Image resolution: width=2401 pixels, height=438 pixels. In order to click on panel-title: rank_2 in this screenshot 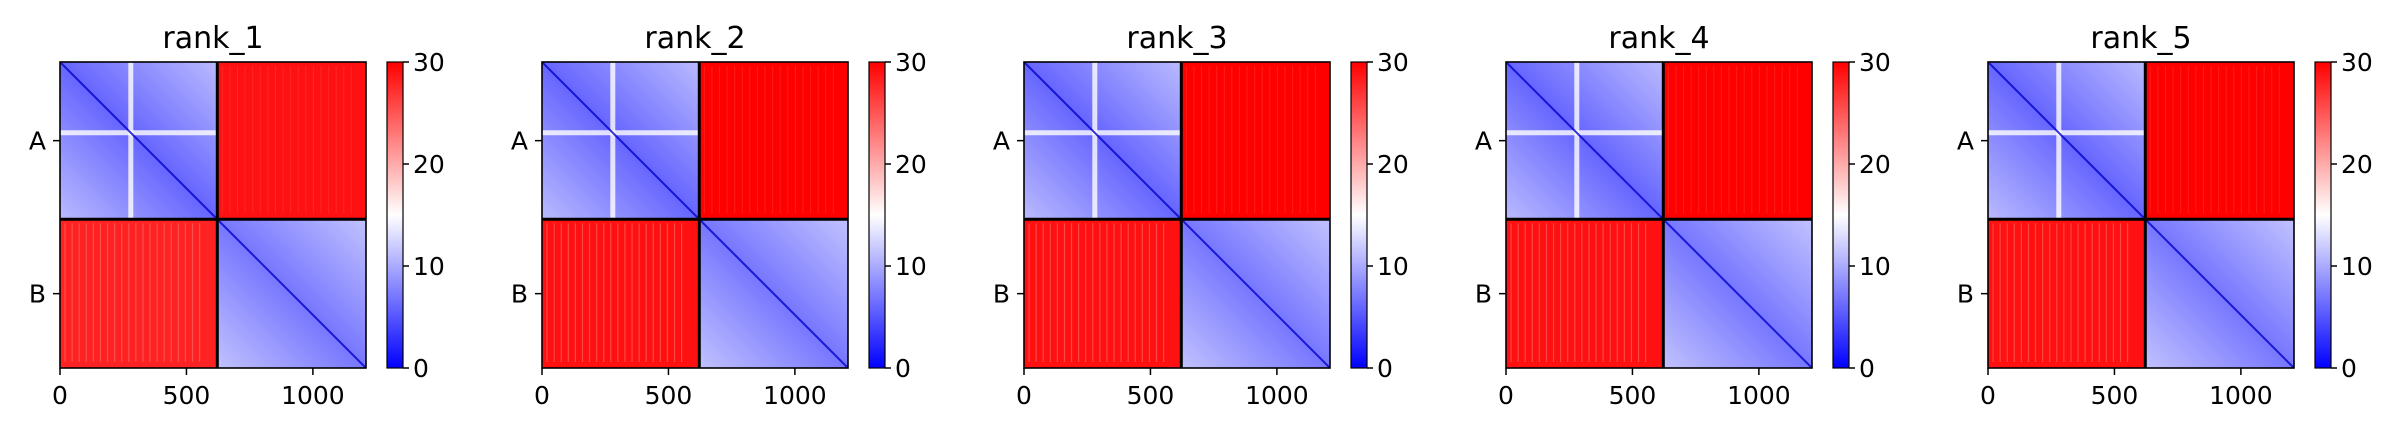, I will do `click(694, 38)`.